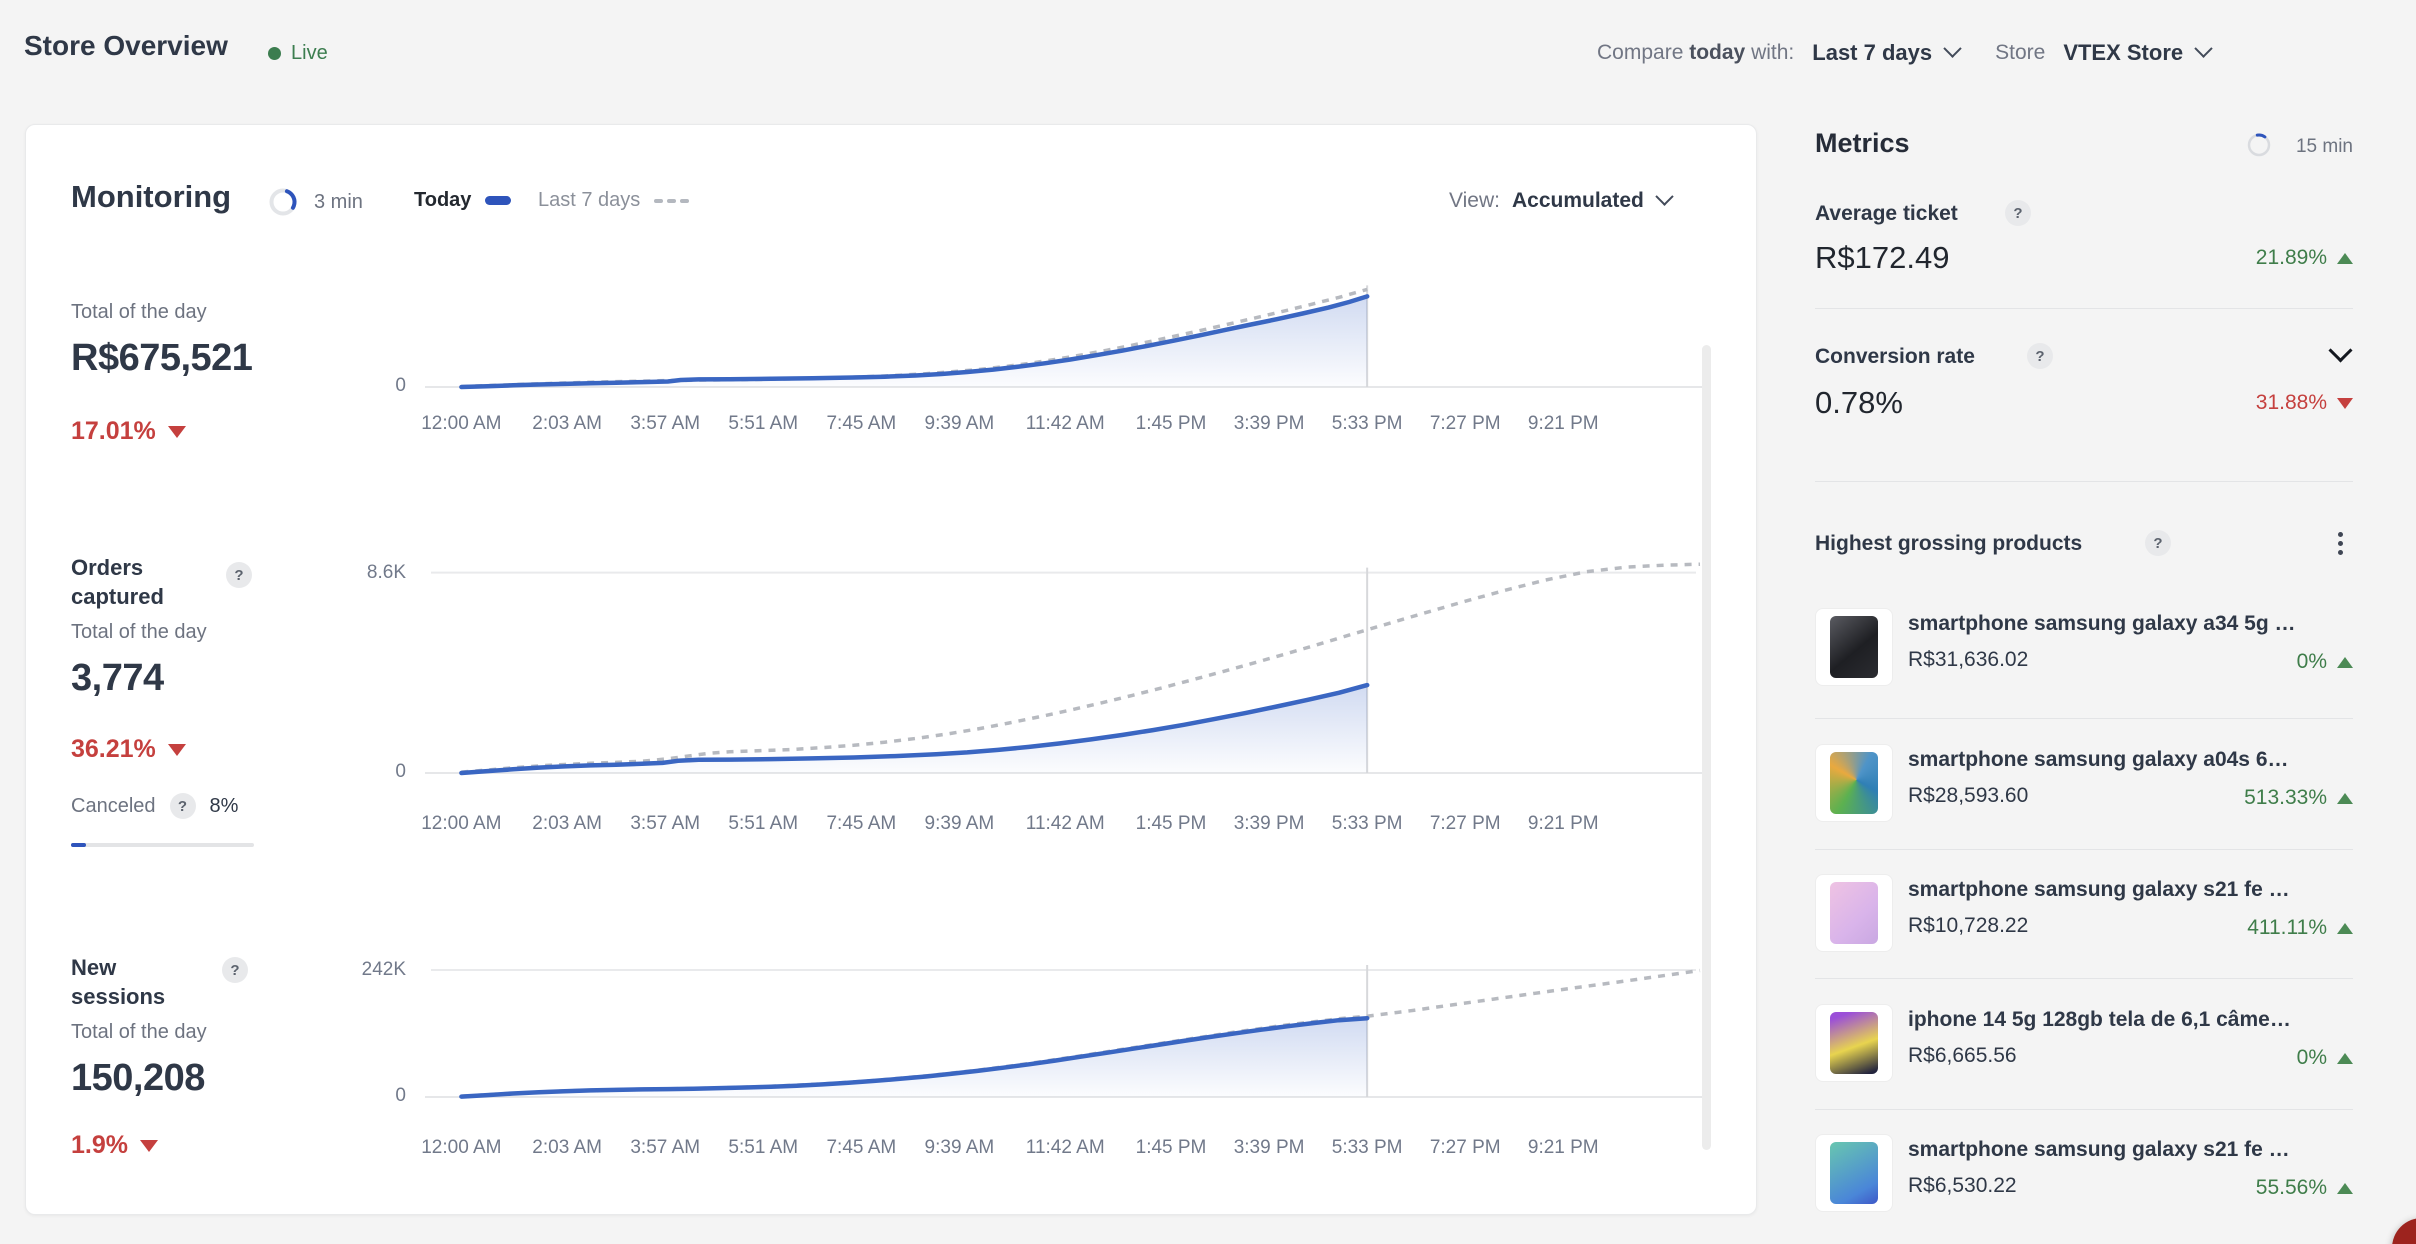 The width and height of the screenshot is (2416, 1244). I want to click on sessions-total-label: Total of the day, so click(139, 1032).